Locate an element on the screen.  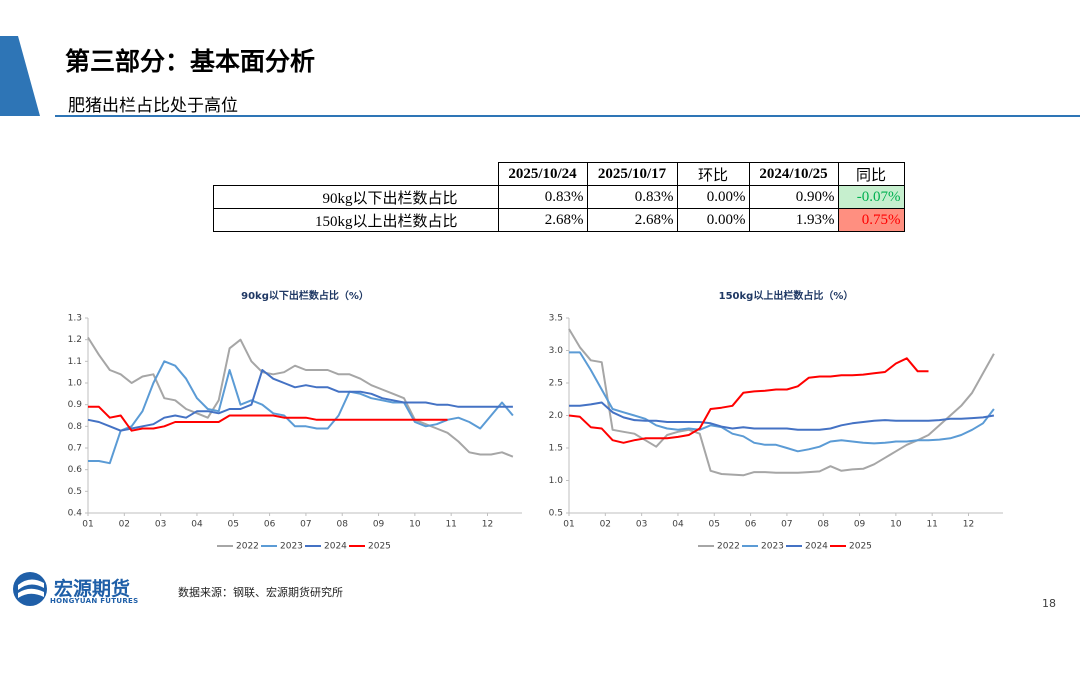
y-tick-label: 1.2 is located at coordinates (75, 340).